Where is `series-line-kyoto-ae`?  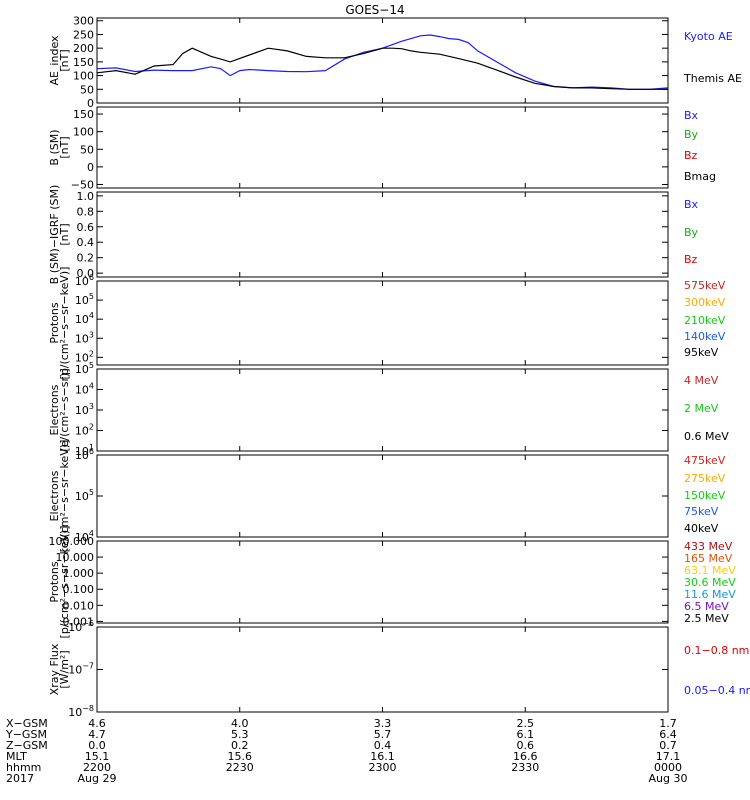 series-line-kyoto-ae is located at coordinates (382, 62).